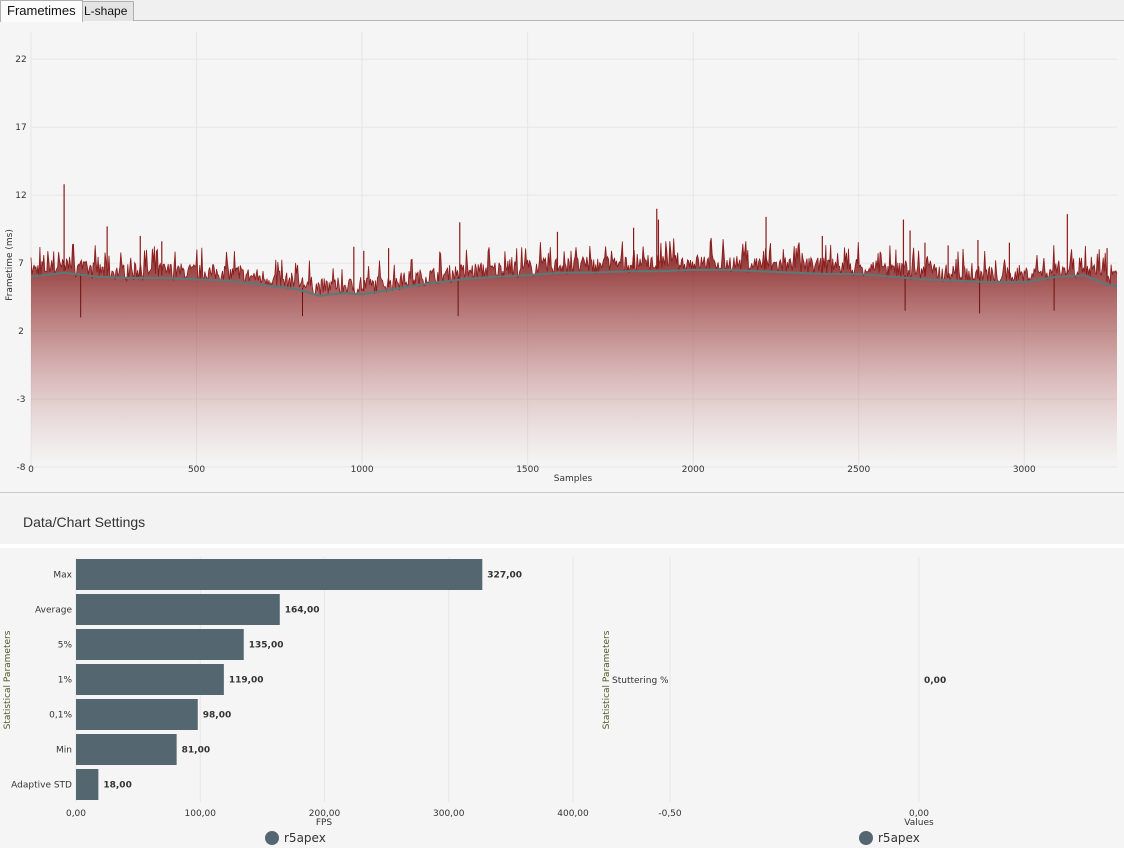 The image size is (1124, 848). Describe the element at coordinates (20, 60) in the screenshot. I see `ft-y-tick-label: 22` at that location.